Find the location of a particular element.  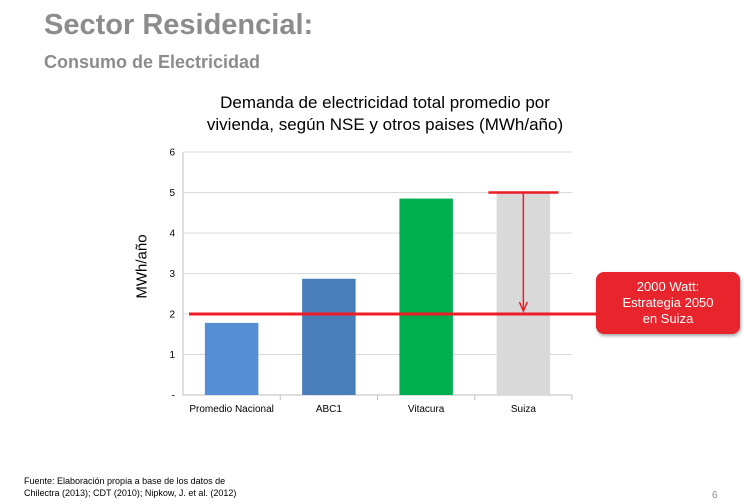

x-tick-label: Suiza is located at coordinates (523, 409).